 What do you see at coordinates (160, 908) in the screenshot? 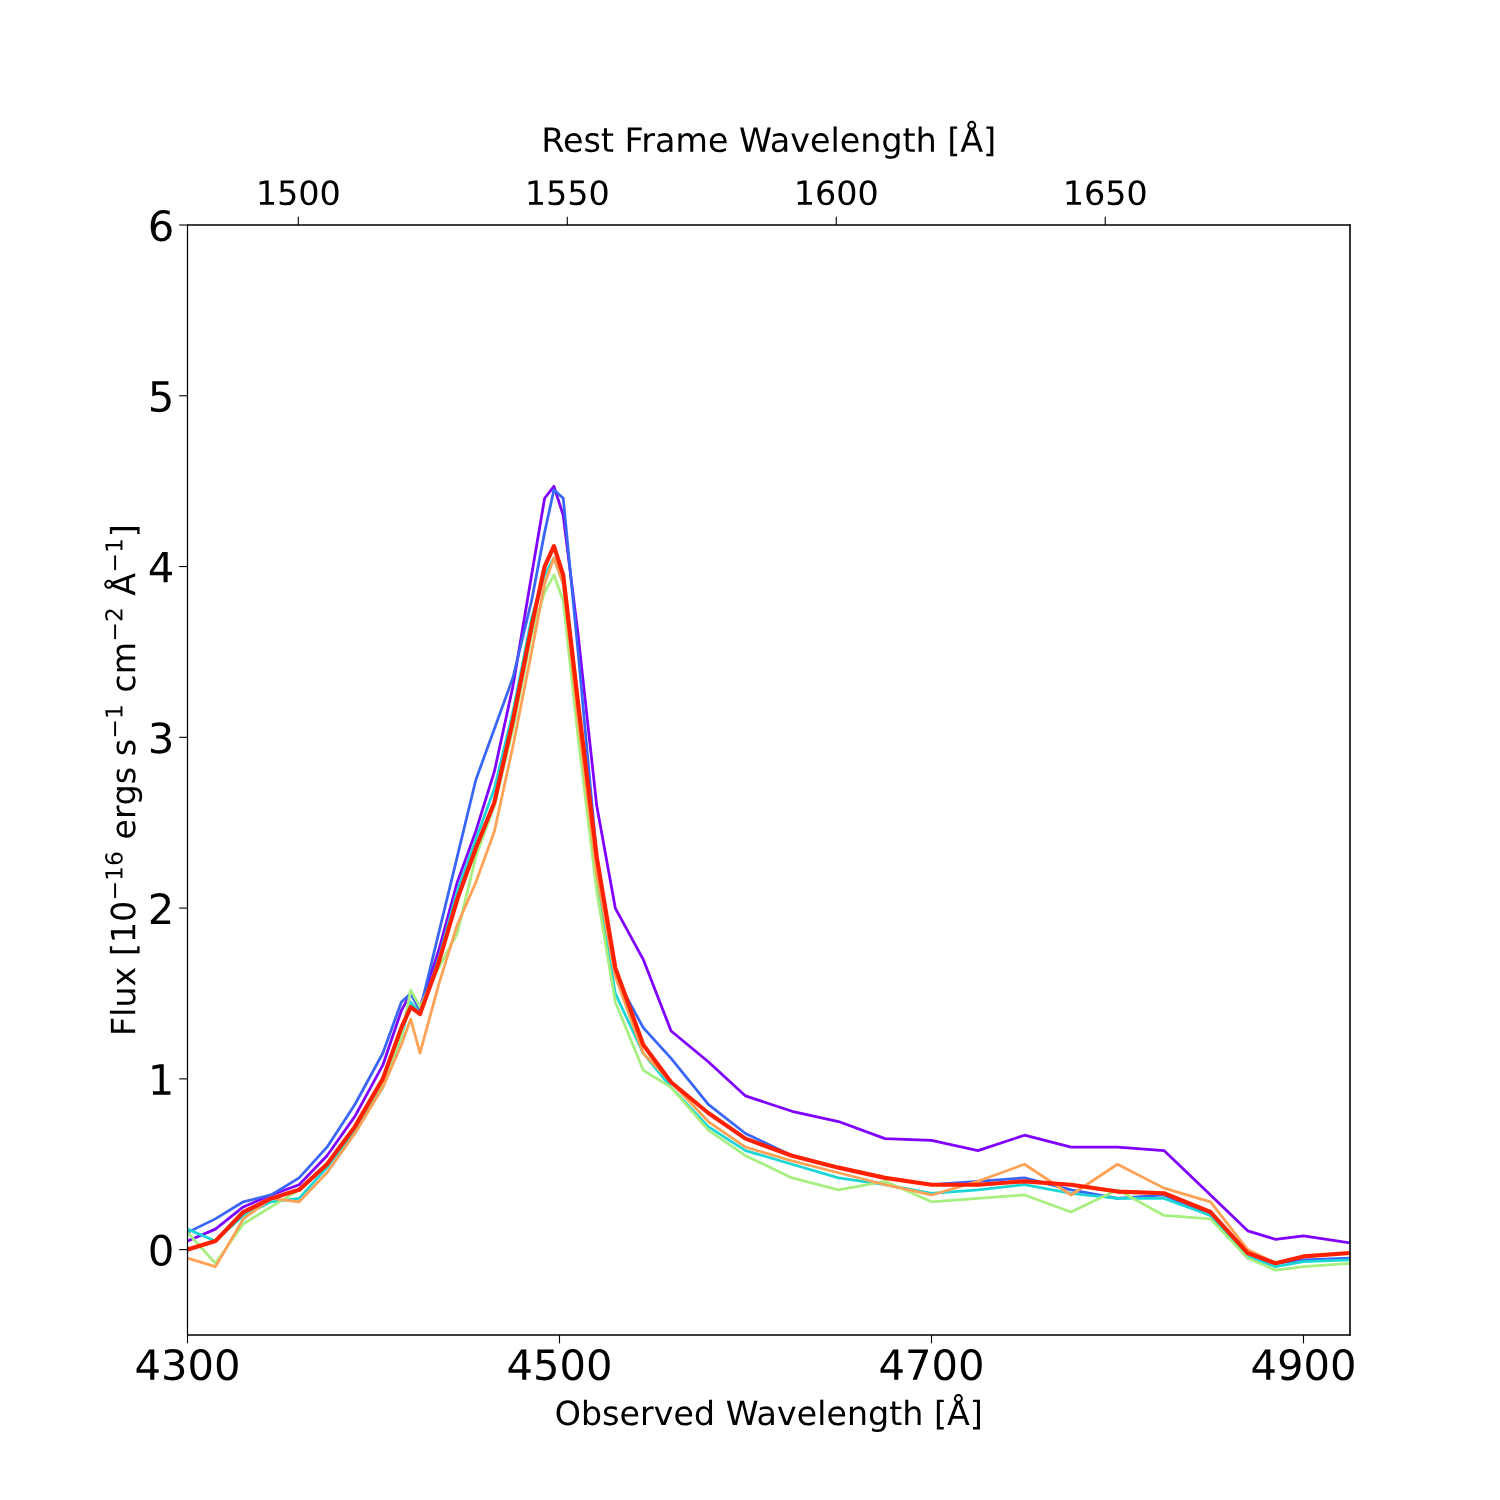
I see `y-tick-label: 2` at bounding box center [160, 908].